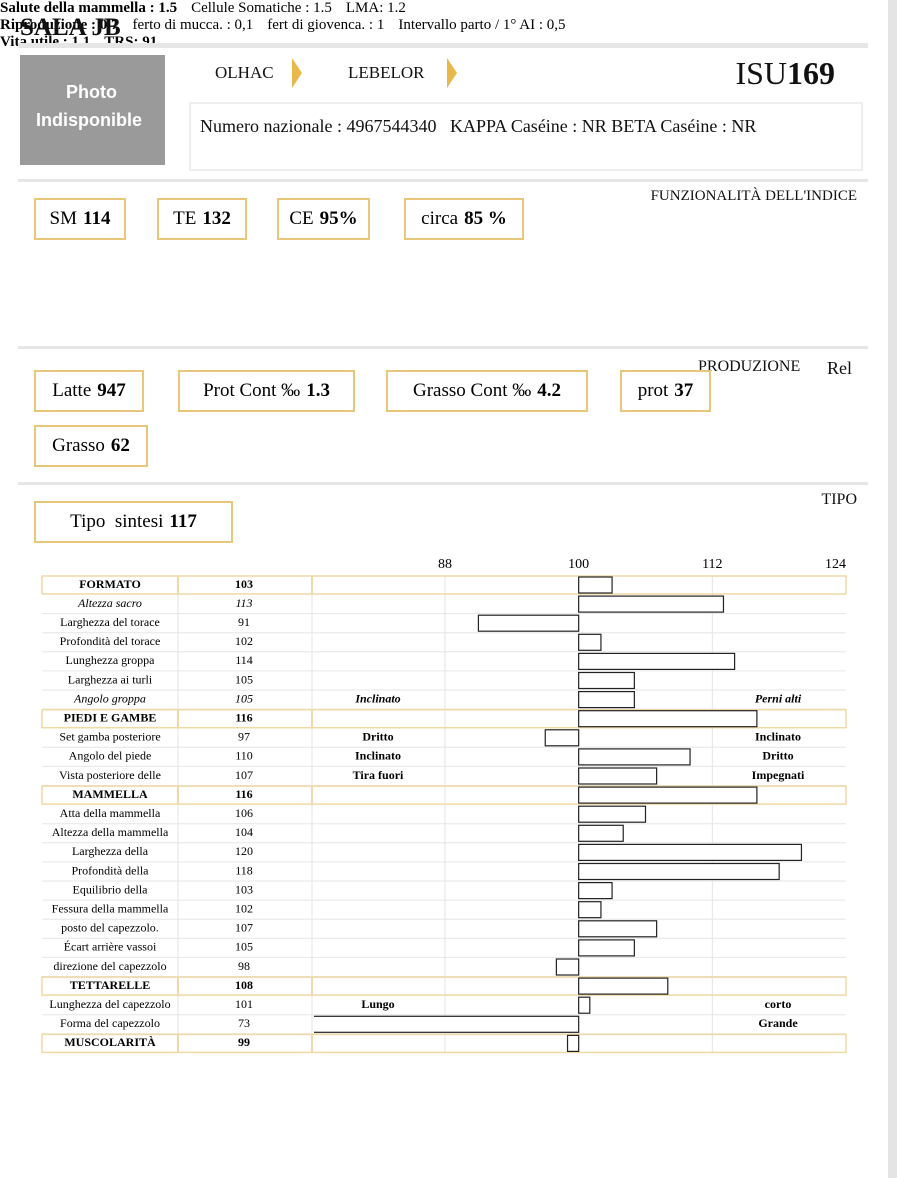  Describe the element at coordinates (244, 1042) in the screenshot. I see `row-value: 99` at that location.